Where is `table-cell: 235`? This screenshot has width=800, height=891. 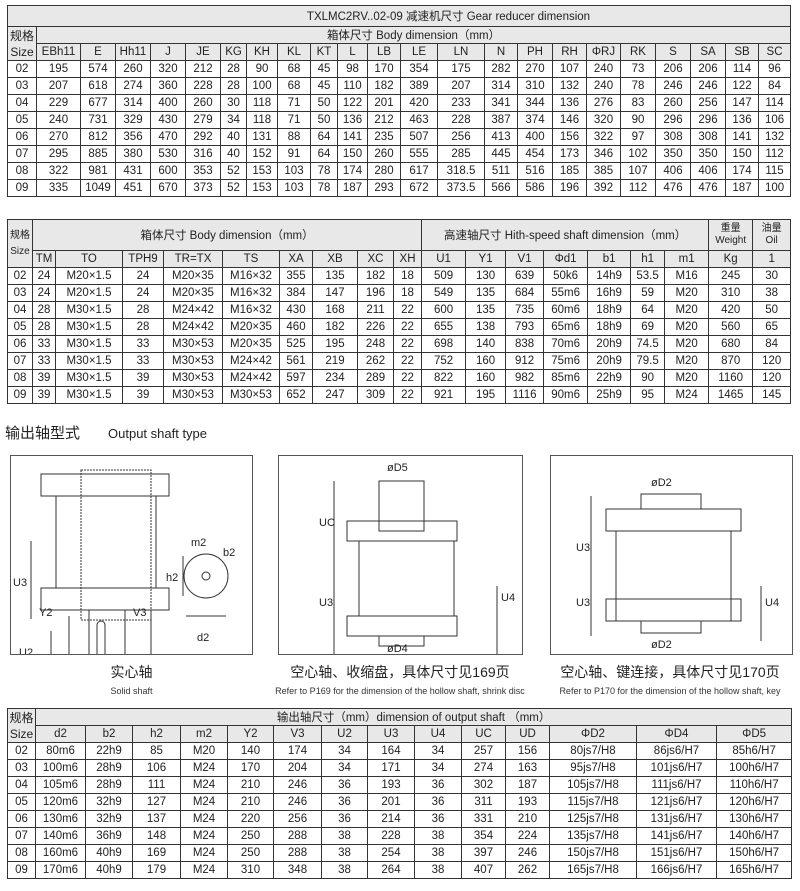
table-cell: 235 is located at coordinates (384, 137).